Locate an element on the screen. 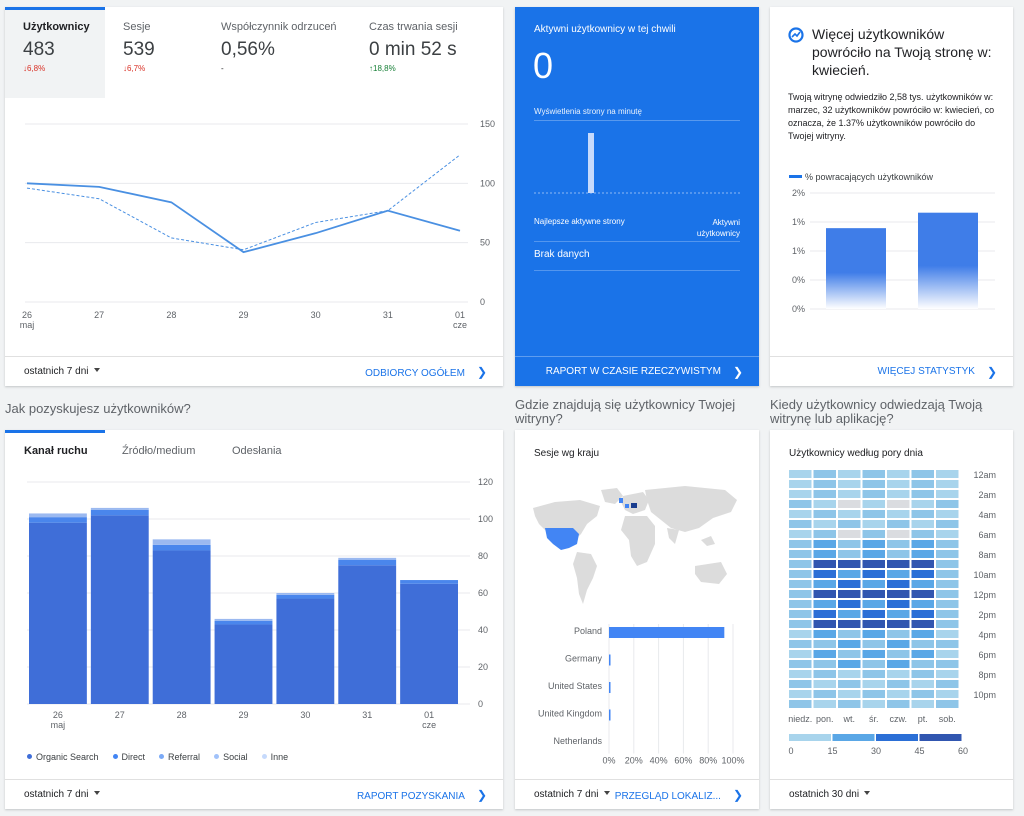  more-stats-link: WIĘCEJ STATYSTYK is located at coordinates (926, 371).